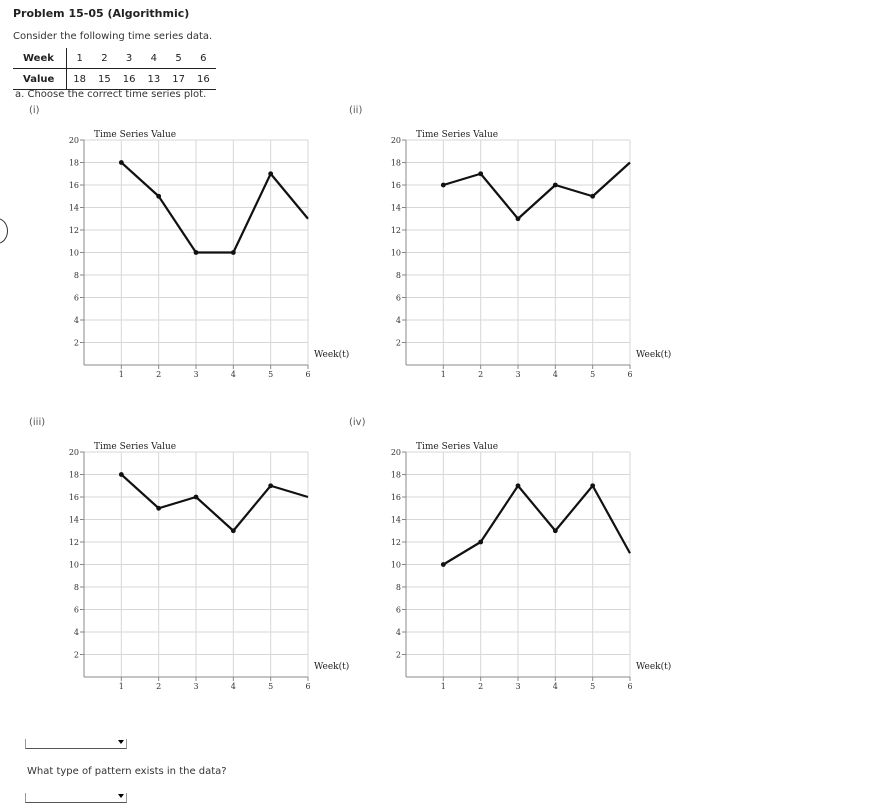  Describe the element at coordinates (76, 744) in the screenshot. I see `plot-choice-dropdown` at that location.